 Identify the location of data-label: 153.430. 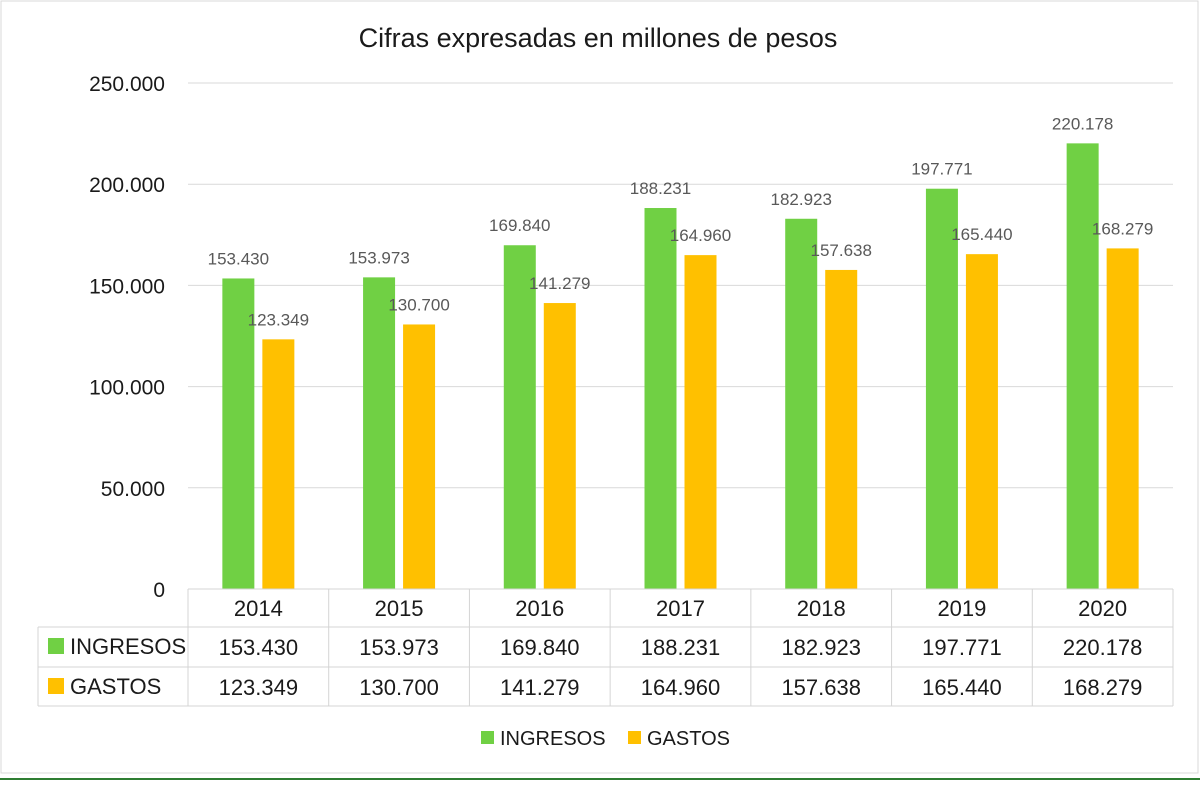
(238, 258).